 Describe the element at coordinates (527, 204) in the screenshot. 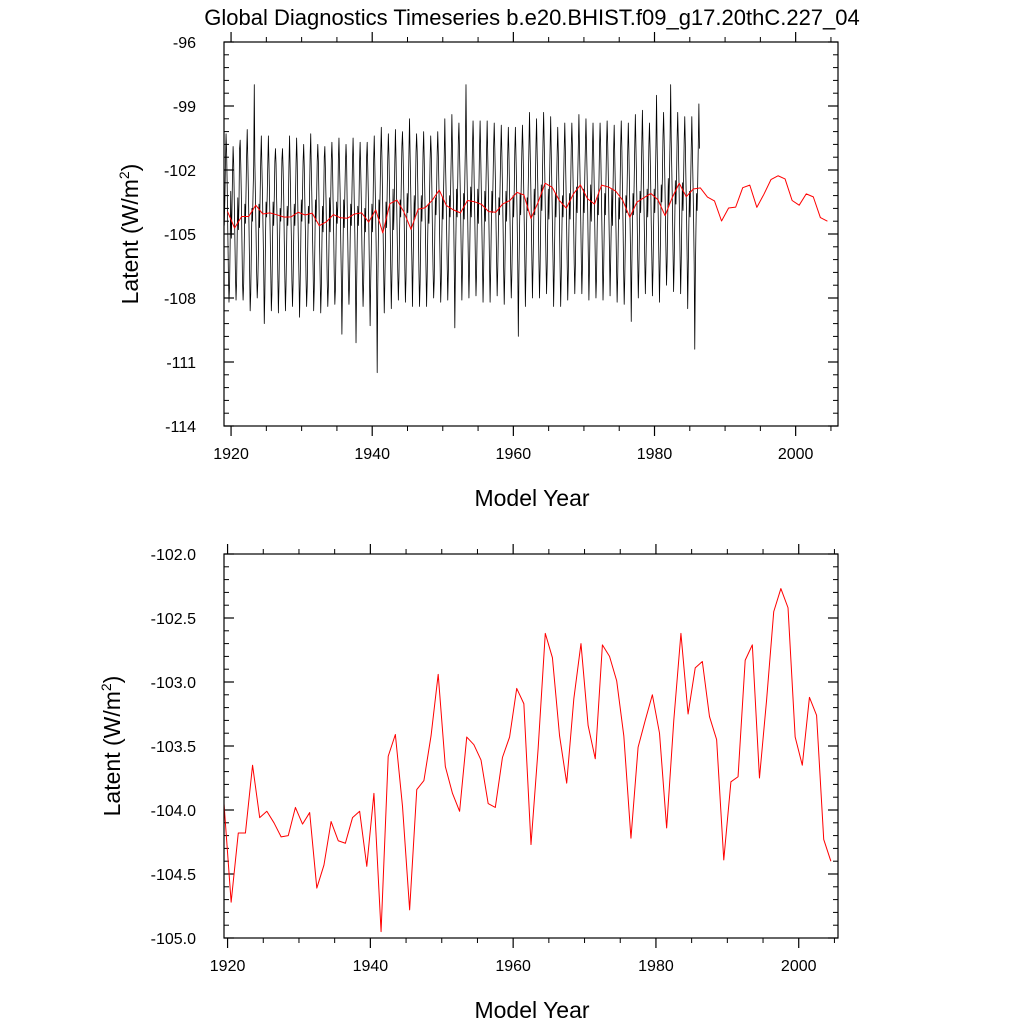

I see `series-line-annual-mean` at that location.